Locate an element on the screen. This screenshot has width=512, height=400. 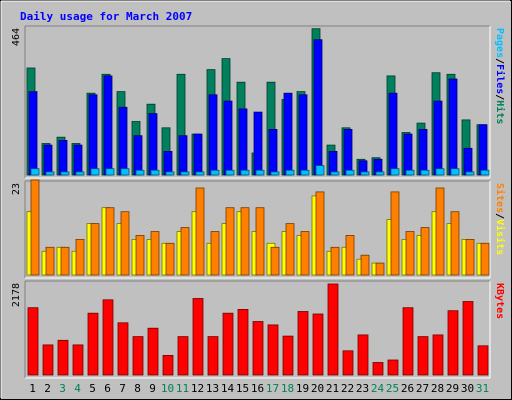
x-tick-label: 20 is located at coordinates (317, 388).